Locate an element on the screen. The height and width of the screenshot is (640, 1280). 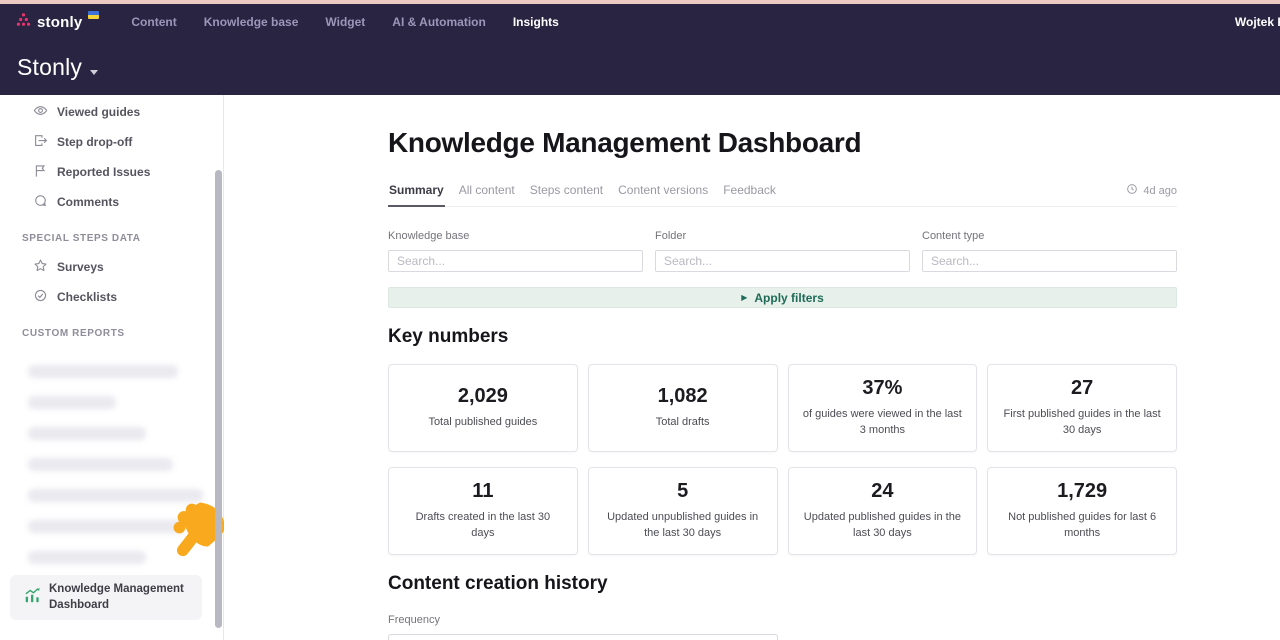
sidebar-item-label: Checklists is located at coordinates (87, 297).